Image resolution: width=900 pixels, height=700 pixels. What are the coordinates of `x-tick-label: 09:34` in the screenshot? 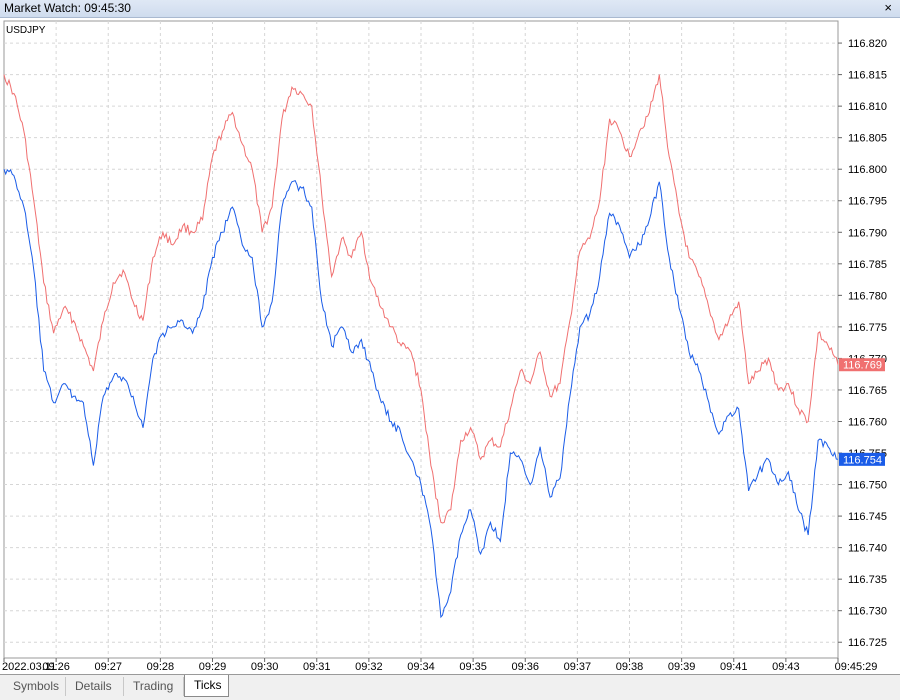 It's located at (421, 667).